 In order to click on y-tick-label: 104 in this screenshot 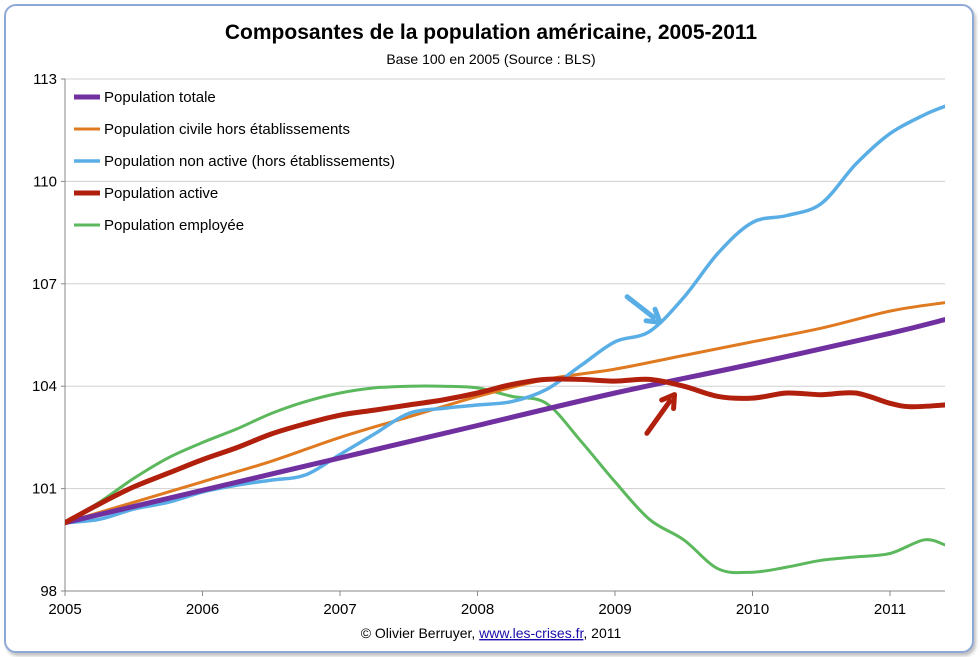, I will do `click(44, 386)`.